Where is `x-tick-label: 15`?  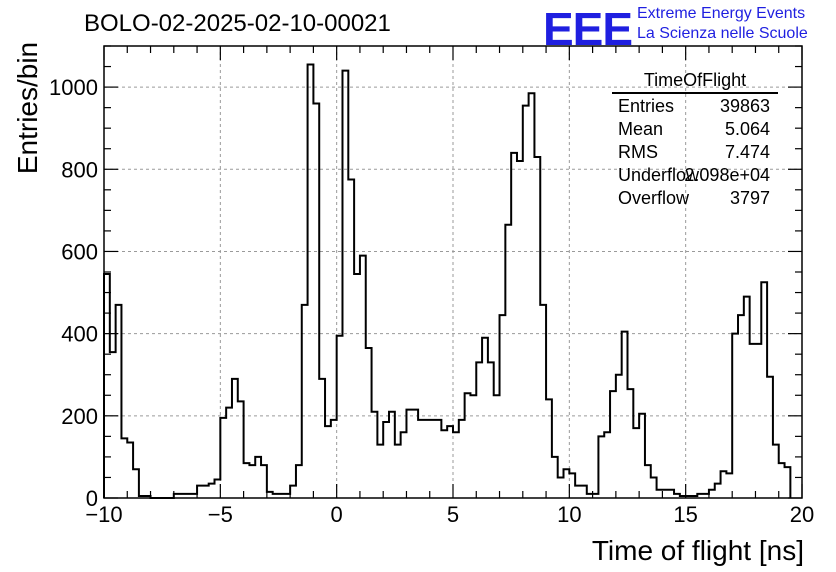
x-tick-label: 15 is located at coordinates (685, 514).